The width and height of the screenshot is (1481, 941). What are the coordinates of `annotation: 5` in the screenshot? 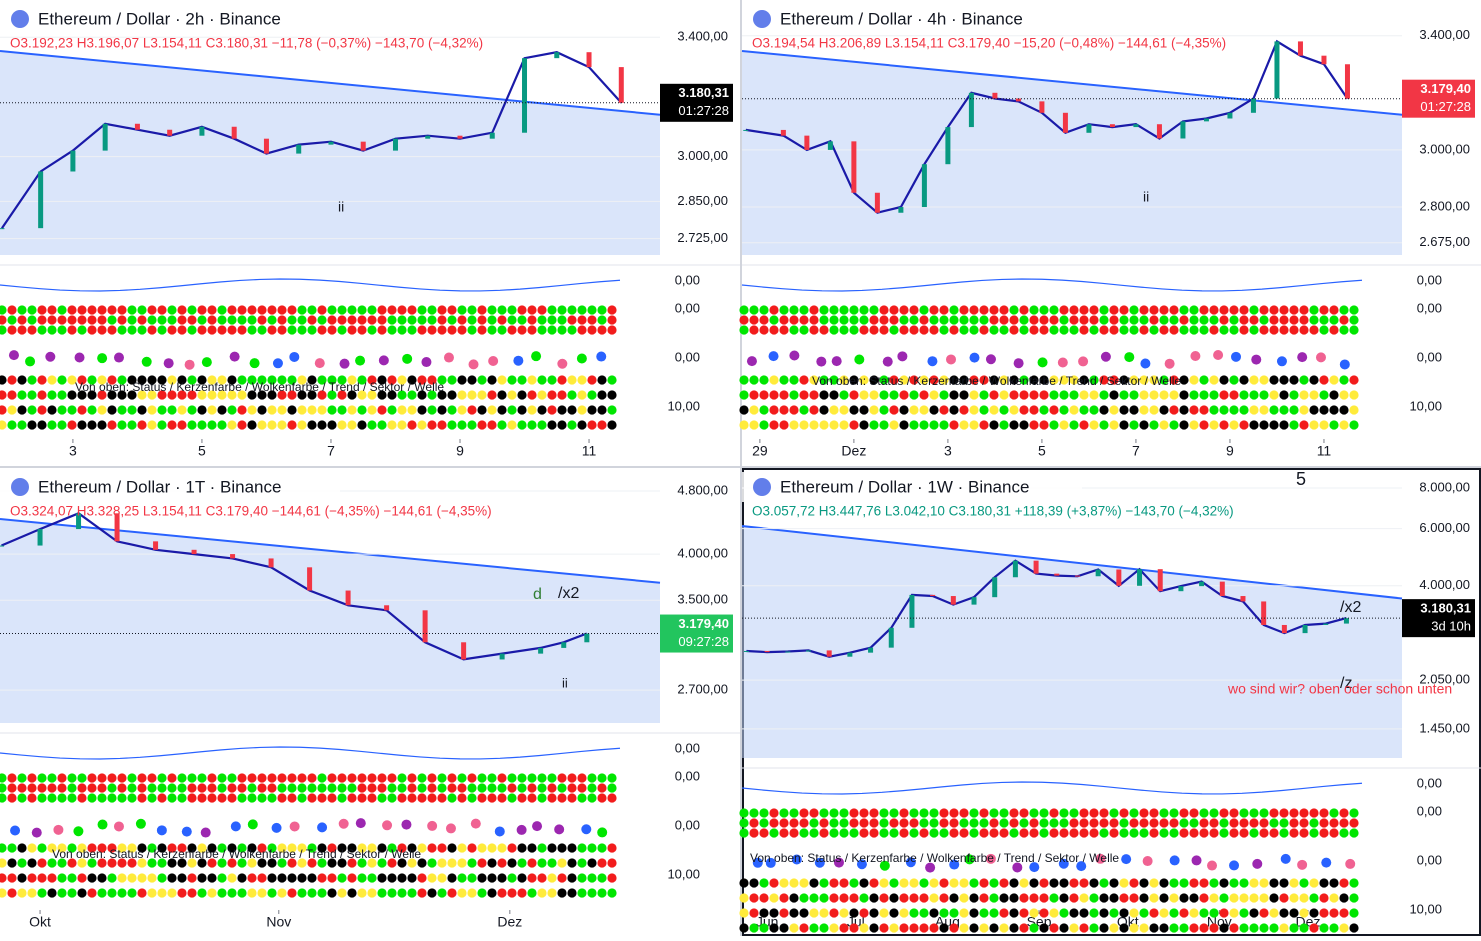 It's located at (1301, 479).